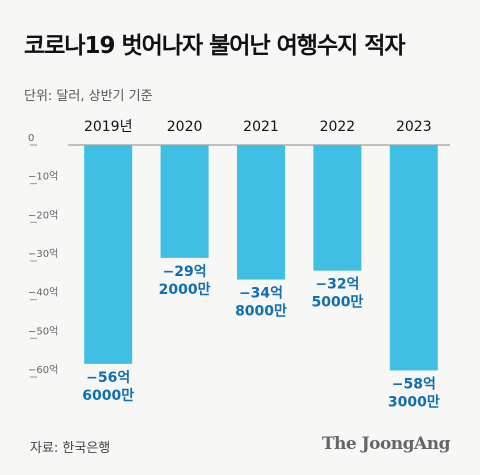 Image resolution: width=480 pixels, height=475 pixels. What do you see at coordinates (108, 378) in the screenshot?
I see `data-label: −56억` at bounding box center [108, 378].